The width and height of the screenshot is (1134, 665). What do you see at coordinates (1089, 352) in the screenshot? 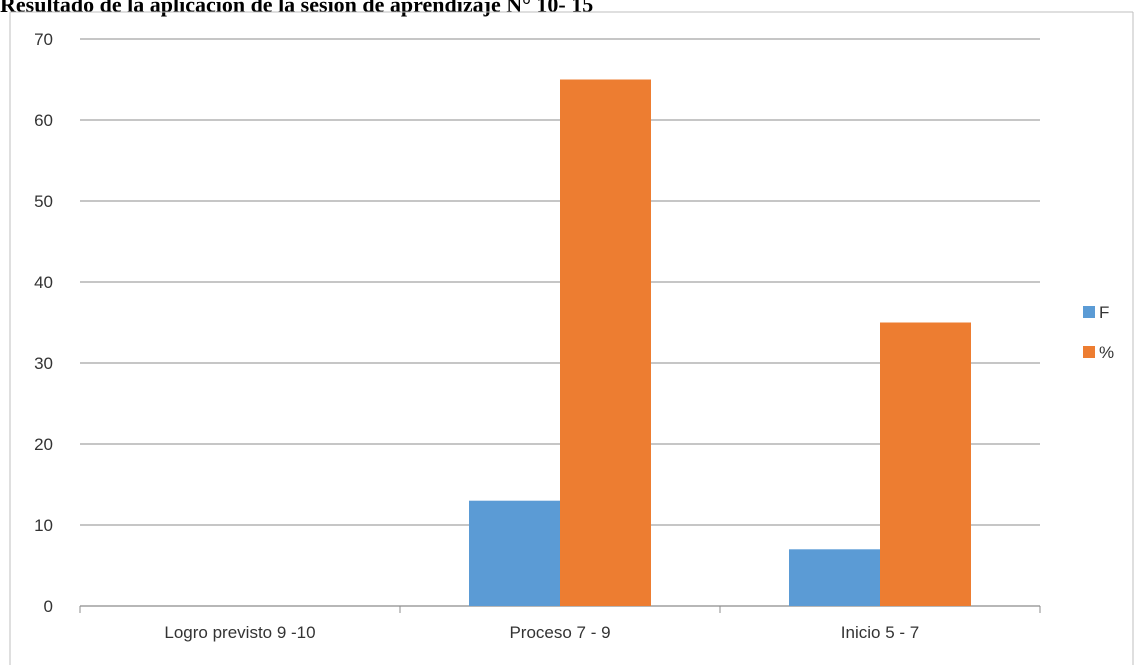
I see `legend-swatch-percent` at bounding box center [1089, 352].